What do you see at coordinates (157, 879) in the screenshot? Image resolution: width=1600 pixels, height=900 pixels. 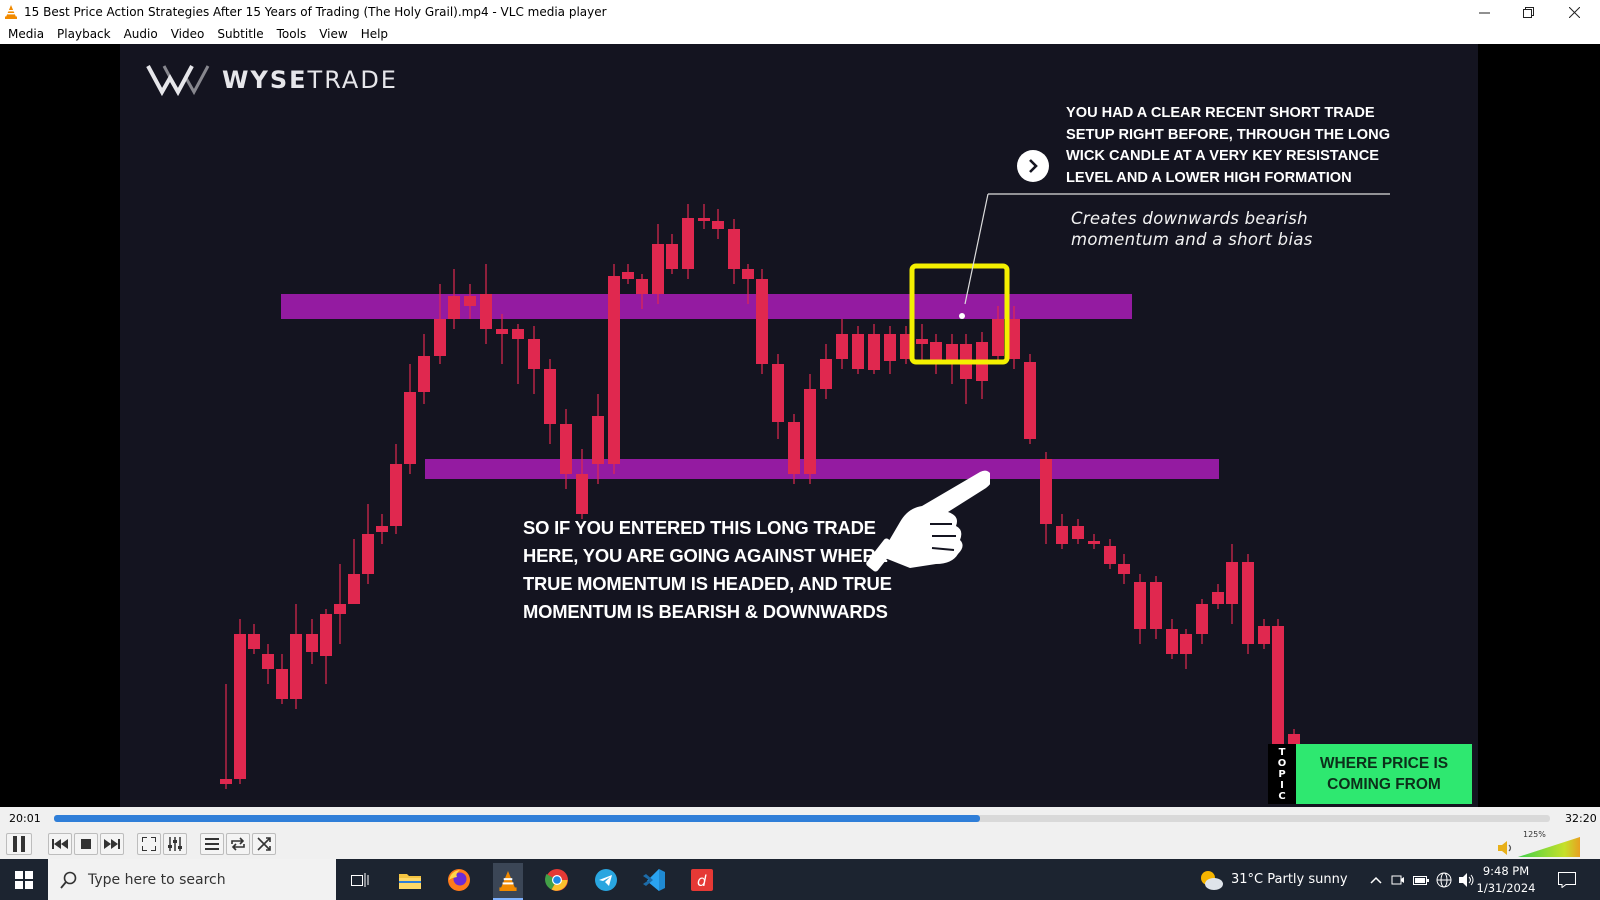 I see `search-placeholder: Type here to search` at bounding box center [157, 879].